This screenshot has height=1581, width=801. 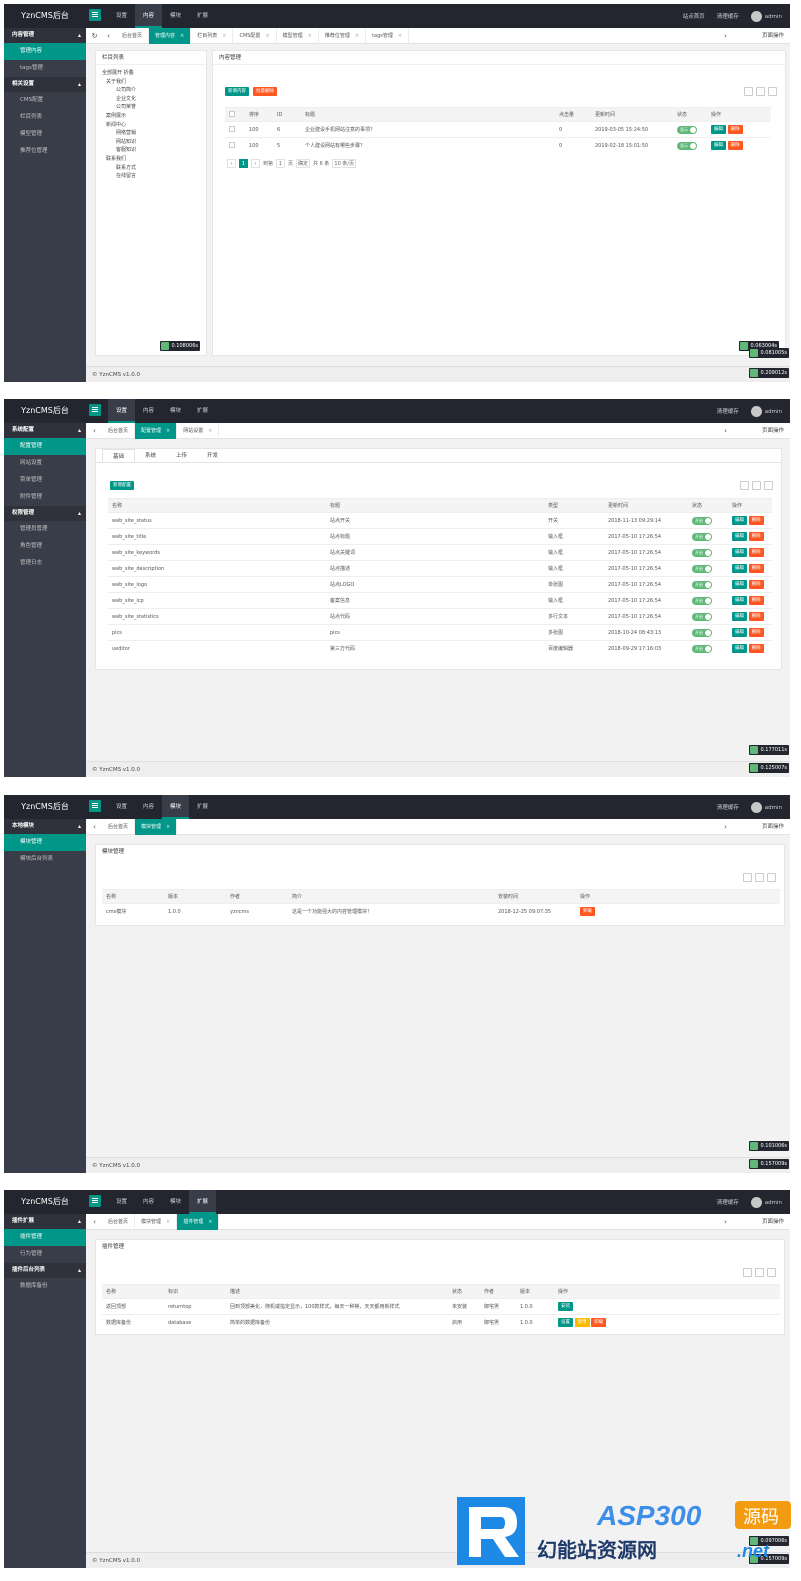 What do you see at coordinates (573, 114) in the screenshot?
I see `col-header: 点击量` at bounding box center [573, 114].